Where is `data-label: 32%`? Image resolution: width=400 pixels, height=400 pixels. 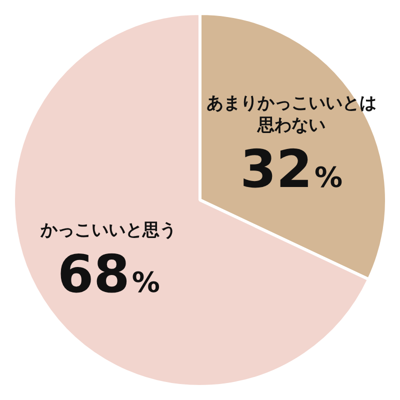 data-label: 32% is located at coordinates (291, 170).